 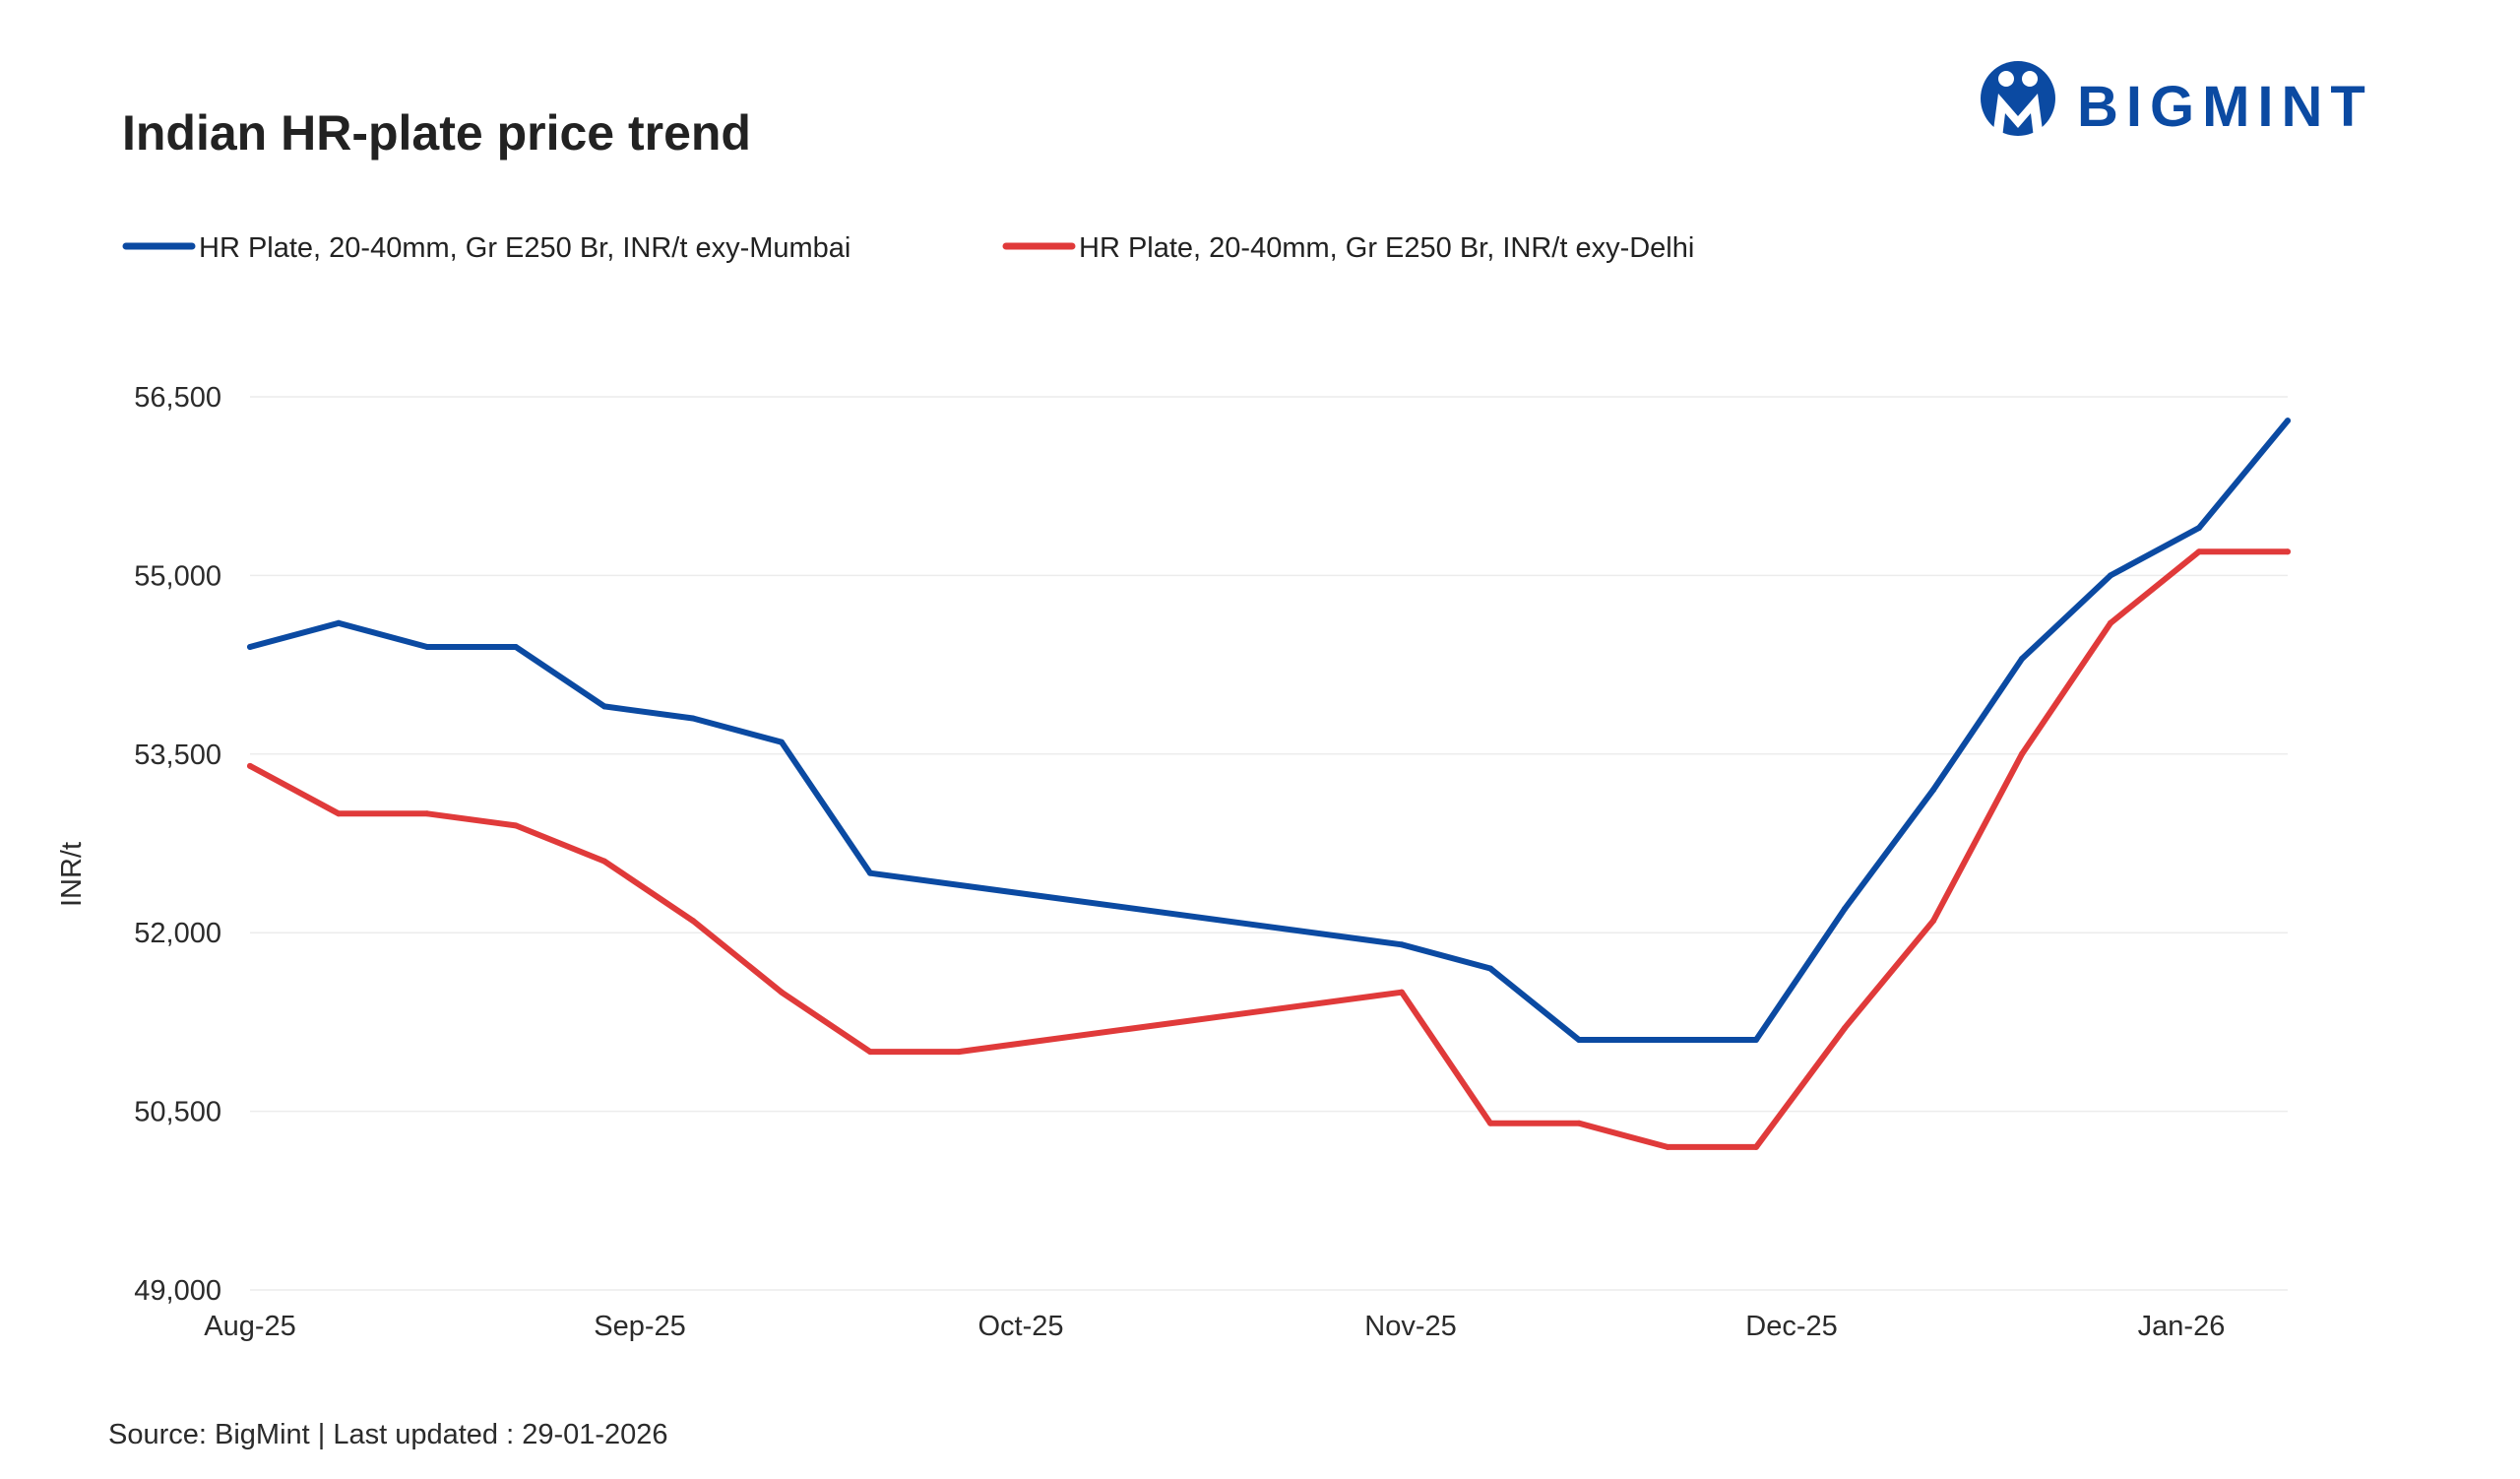 I want to click on bigmint-logo-text: BIGMINT, so click(x=2225, y=107).